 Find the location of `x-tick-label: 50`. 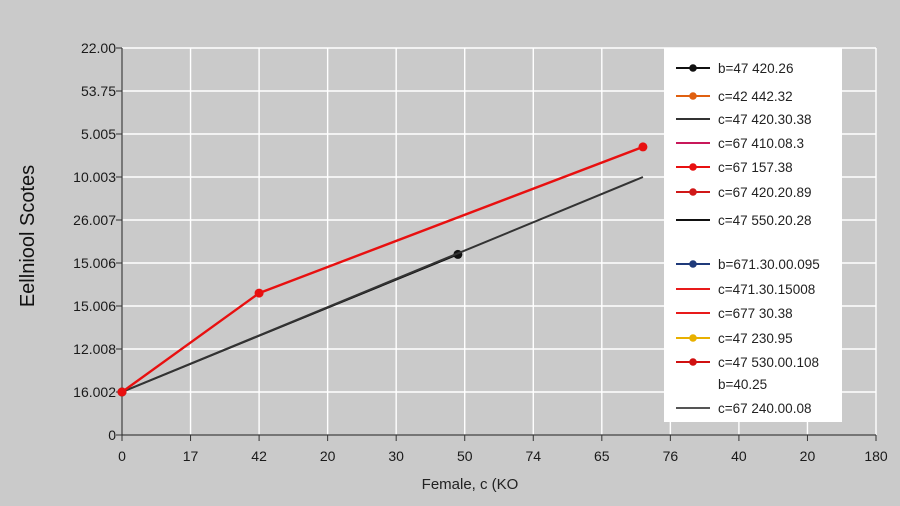

x-tick-label: 50 is located at coordinates (465, 456).